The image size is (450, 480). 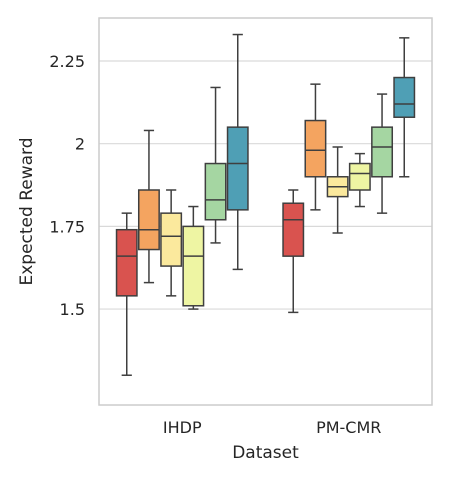 What do you see at coordinates (27, 211) in the screenshot?
I see `y-axis-label: Expected Reward` at bounding box center [27, 211].